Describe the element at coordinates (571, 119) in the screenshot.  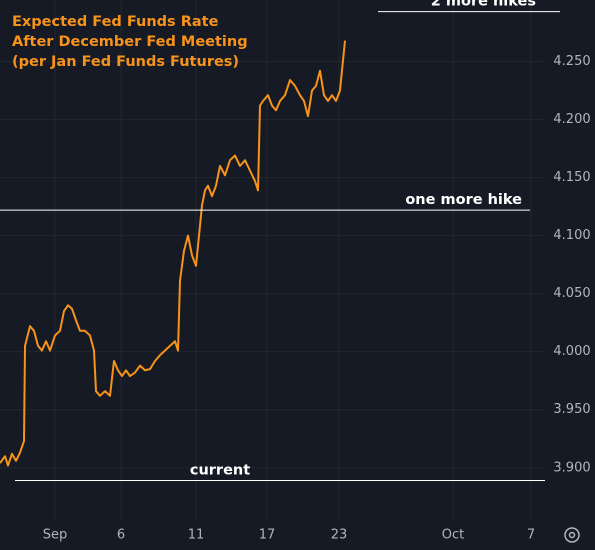
I see `y-tick-label: 4.200` at that location.